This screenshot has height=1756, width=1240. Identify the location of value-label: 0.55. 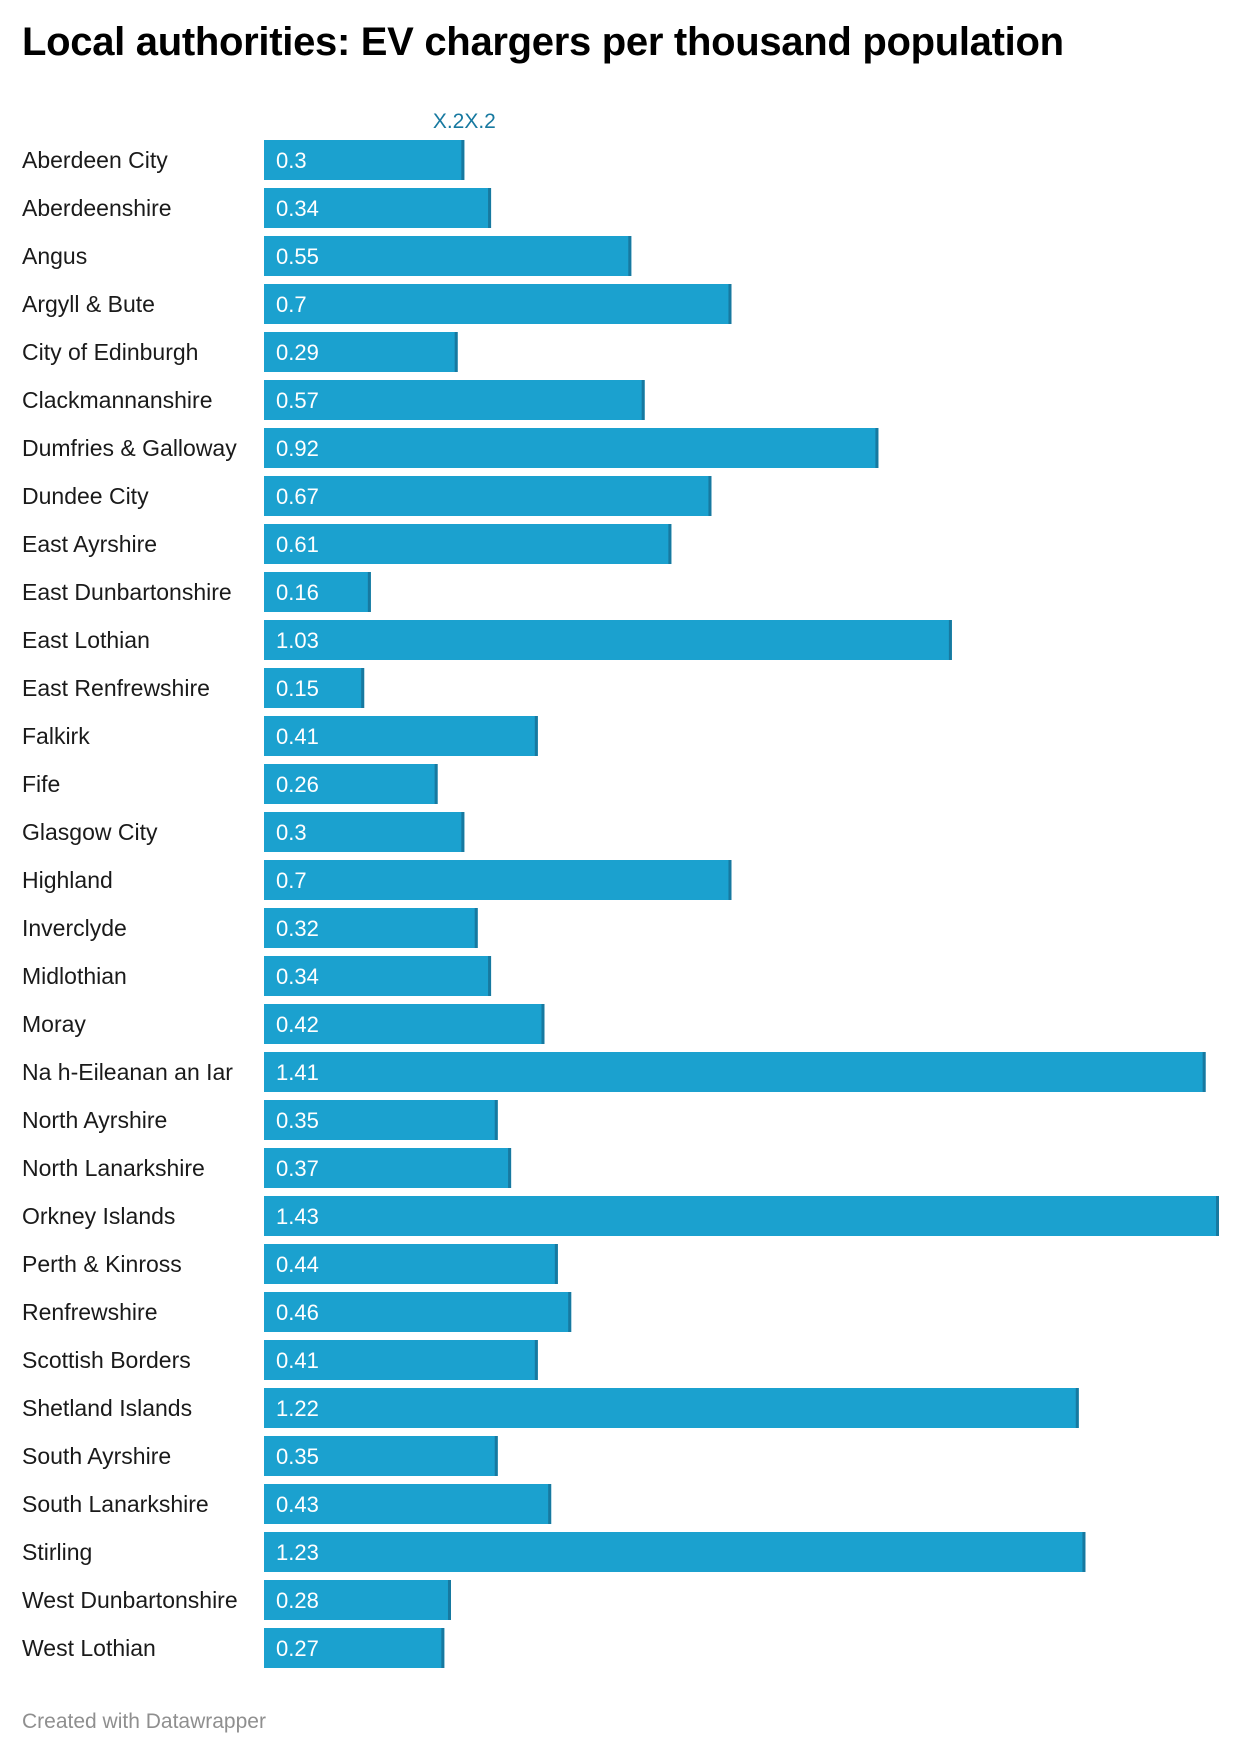
(297, 256).